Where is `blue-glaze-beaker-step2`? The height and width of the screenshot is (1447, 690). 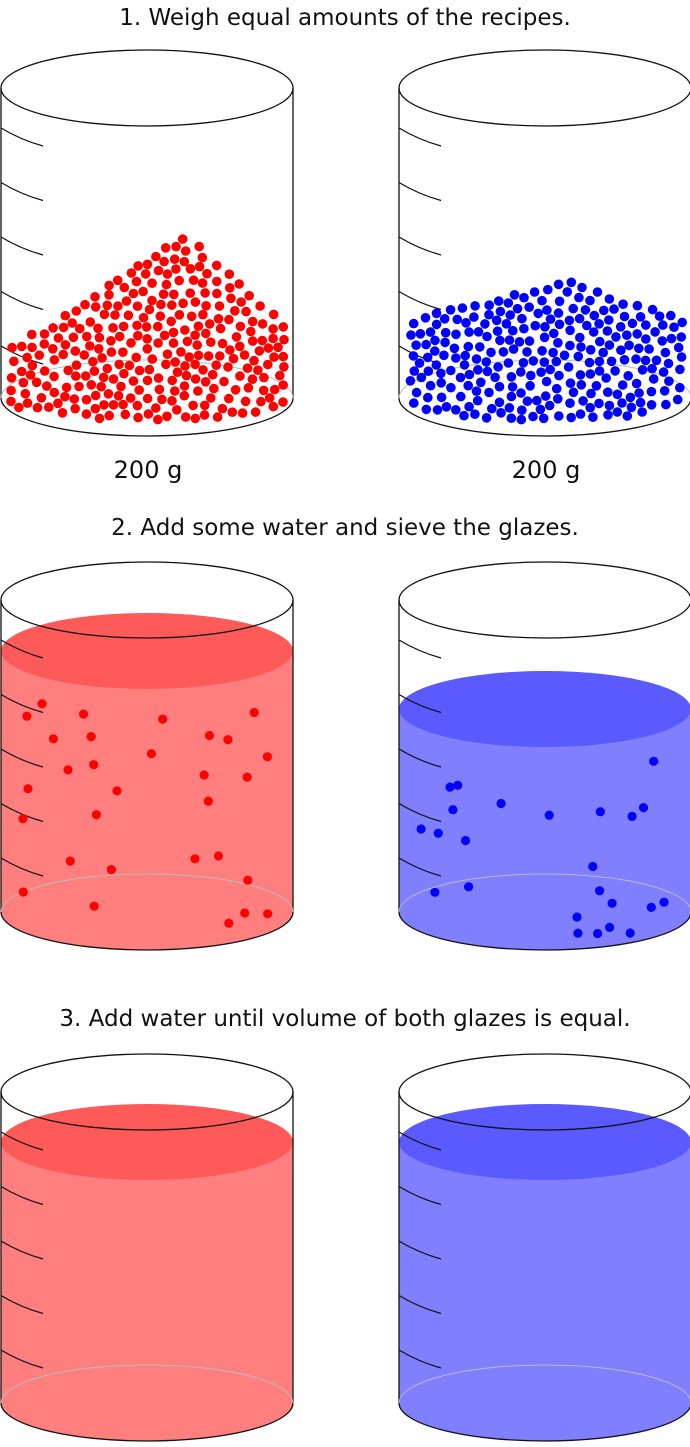 blue-glaze-beaker-step2 is located at coordinates (544, 756).